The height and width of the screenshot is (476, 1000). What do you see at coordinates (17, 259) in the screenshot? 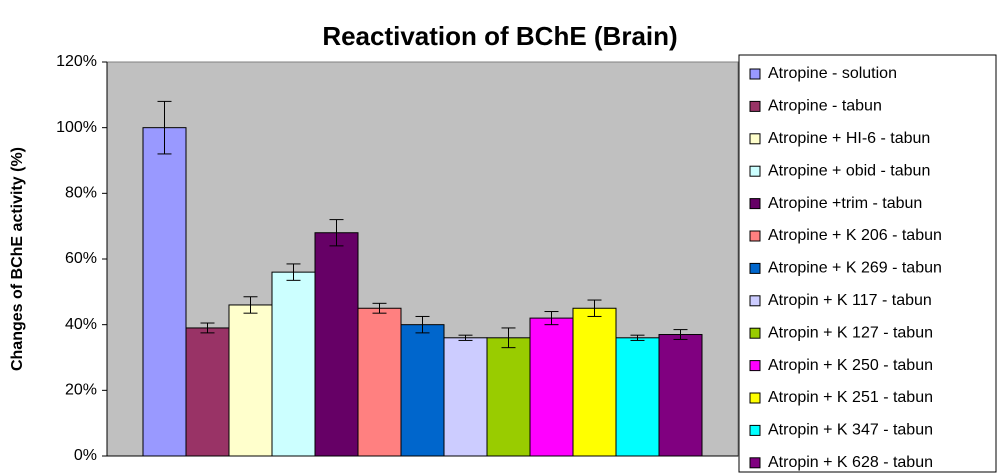
I see `y-axis-title: Changes of BChE activity (%)` at bounding box center [17, 259].